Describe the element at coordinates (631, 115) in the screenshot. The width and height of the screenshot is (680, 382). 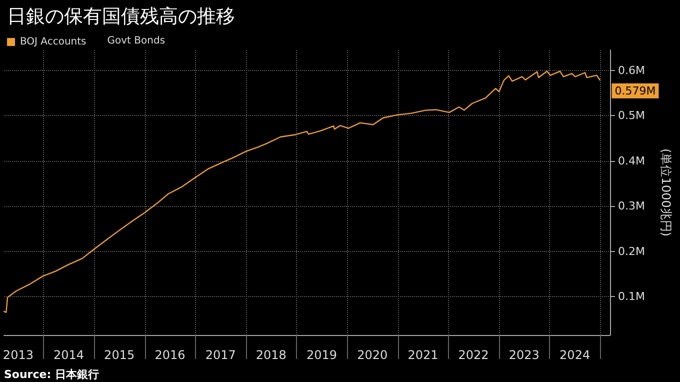
I see `y-tick-label: 0.5M` at that location.